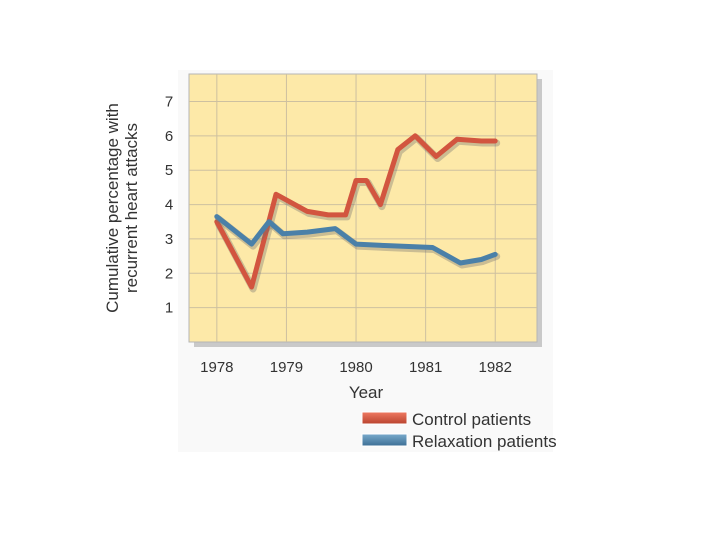 This screenshot has width=720, height=540. What do you see at coordinates (459, 430) in the screenshot?
I see `legend: Control patients Relaxation patients` at bounding box center [459, 430].